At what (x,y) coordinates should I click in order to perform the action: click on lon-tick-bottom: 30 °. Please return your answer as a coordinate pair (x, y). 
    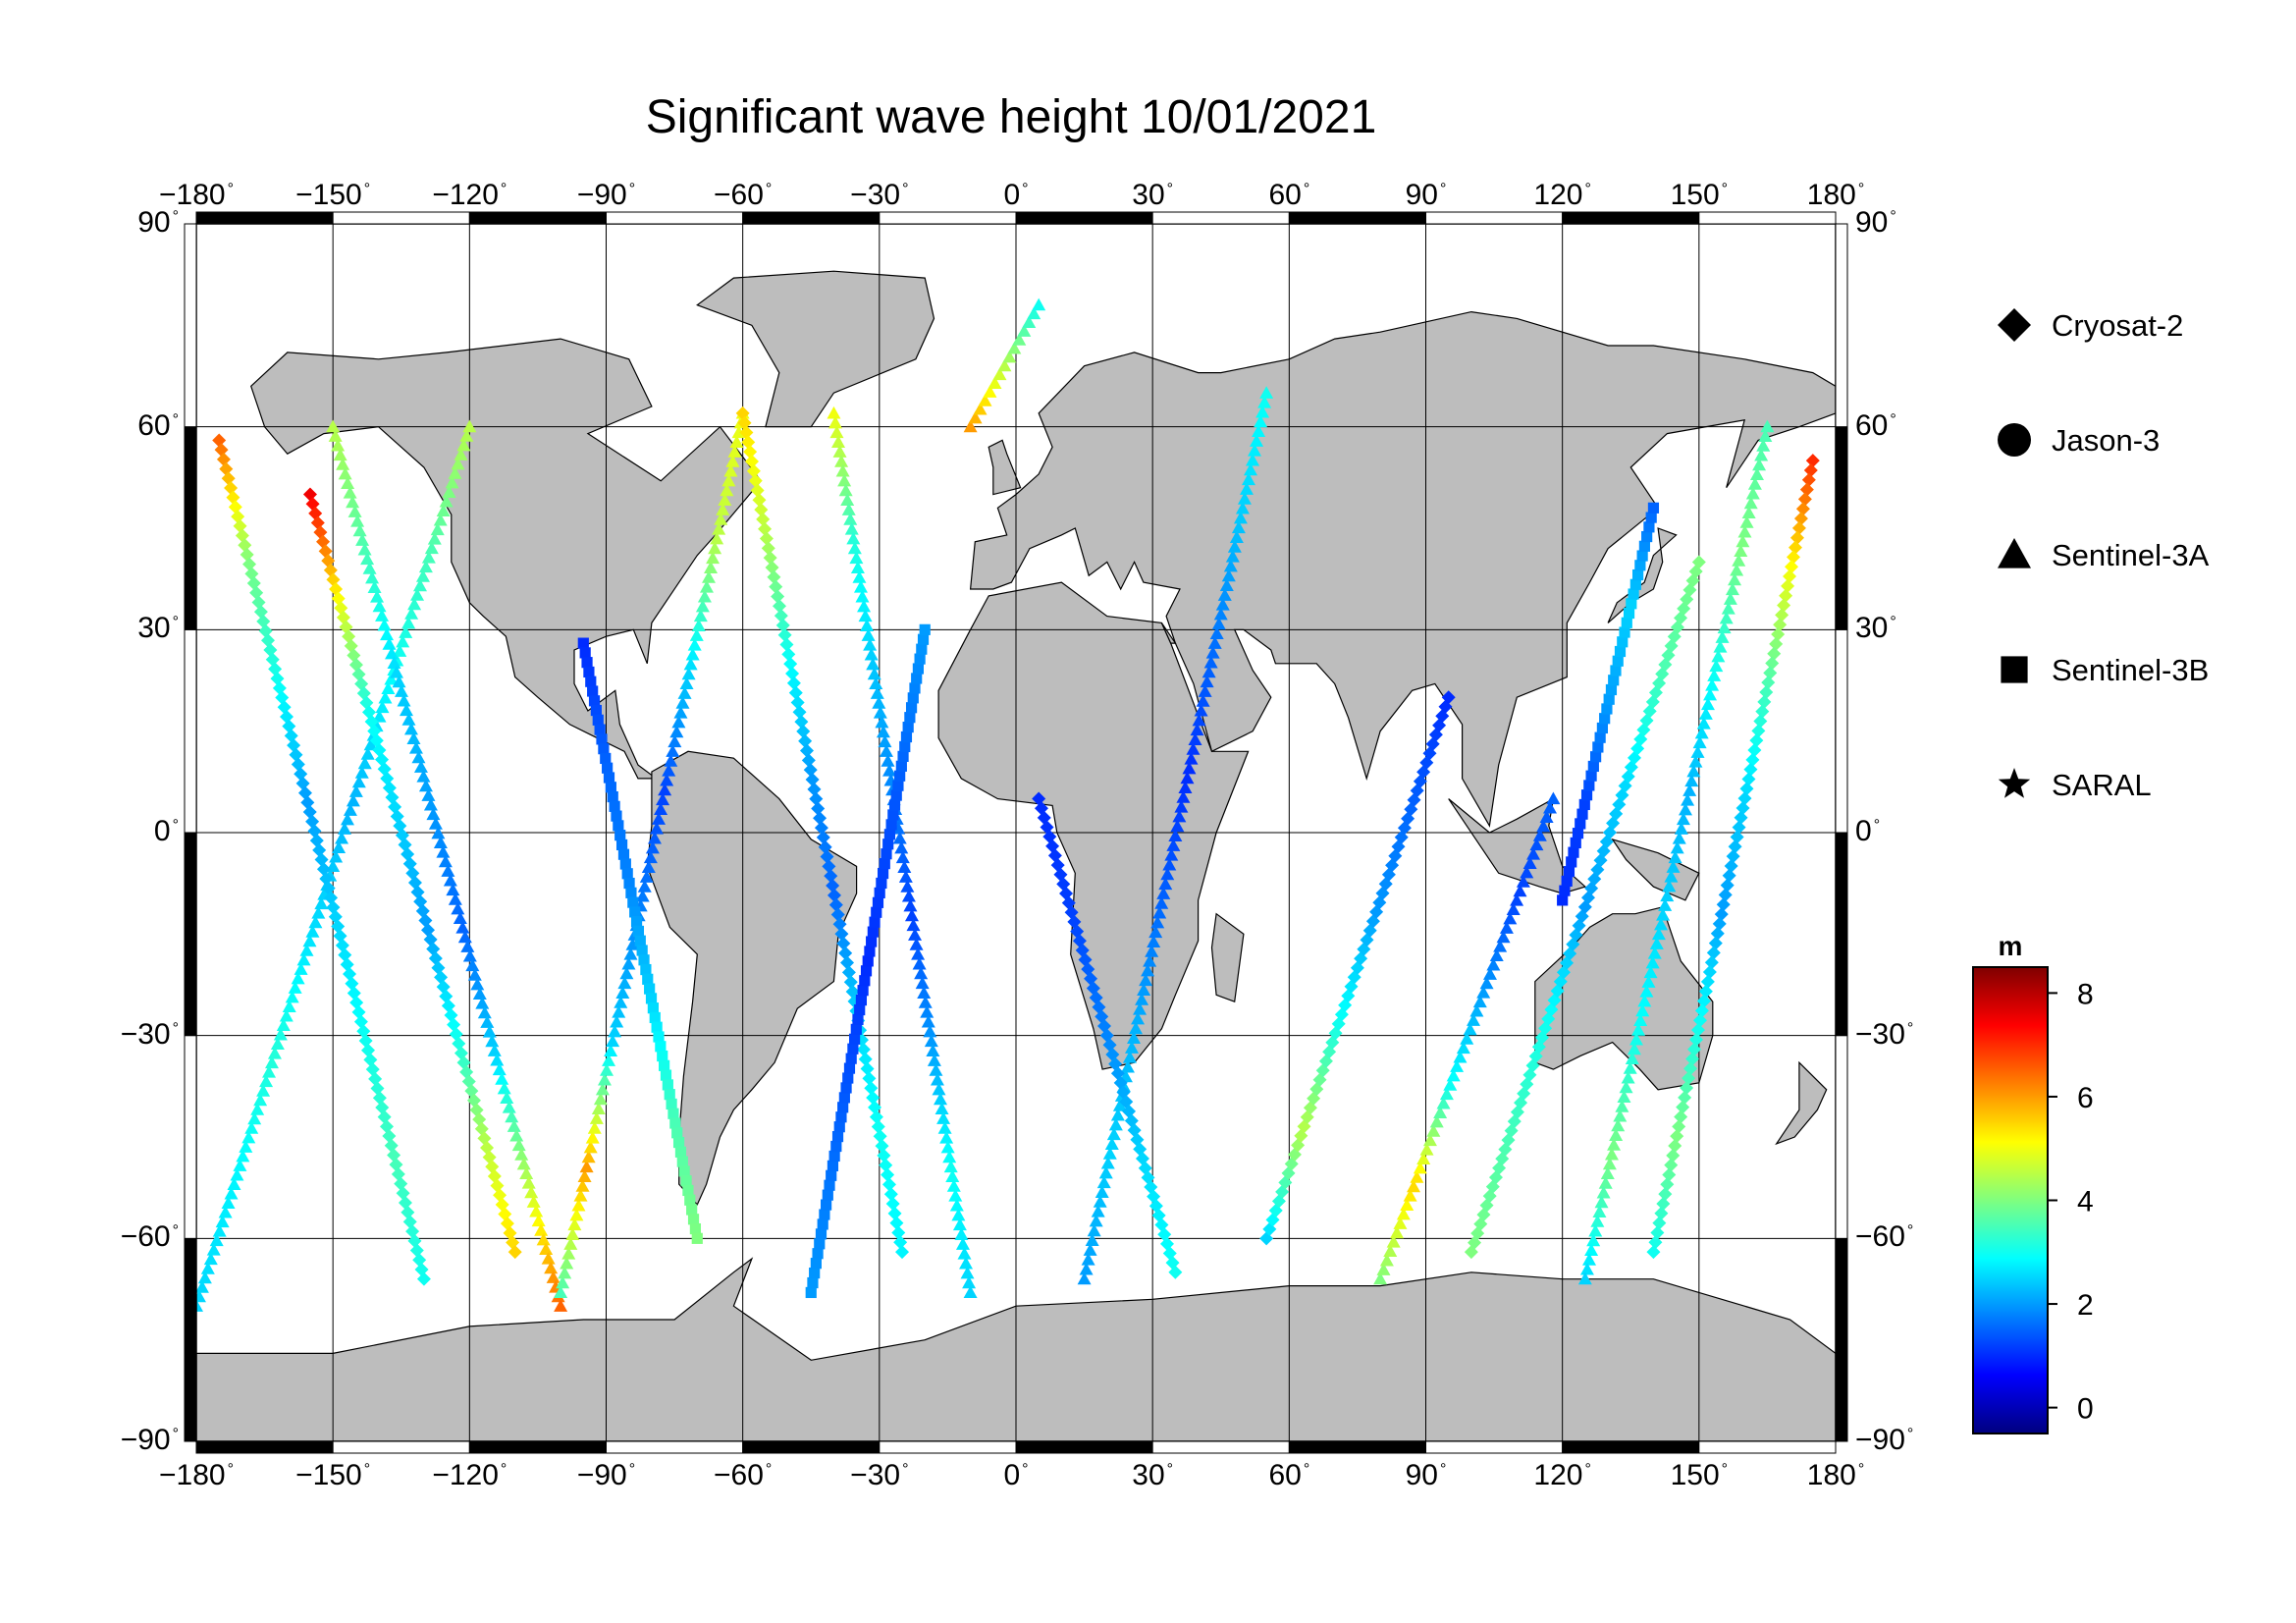
    Looking at the image, I should click on (1153, 1475).